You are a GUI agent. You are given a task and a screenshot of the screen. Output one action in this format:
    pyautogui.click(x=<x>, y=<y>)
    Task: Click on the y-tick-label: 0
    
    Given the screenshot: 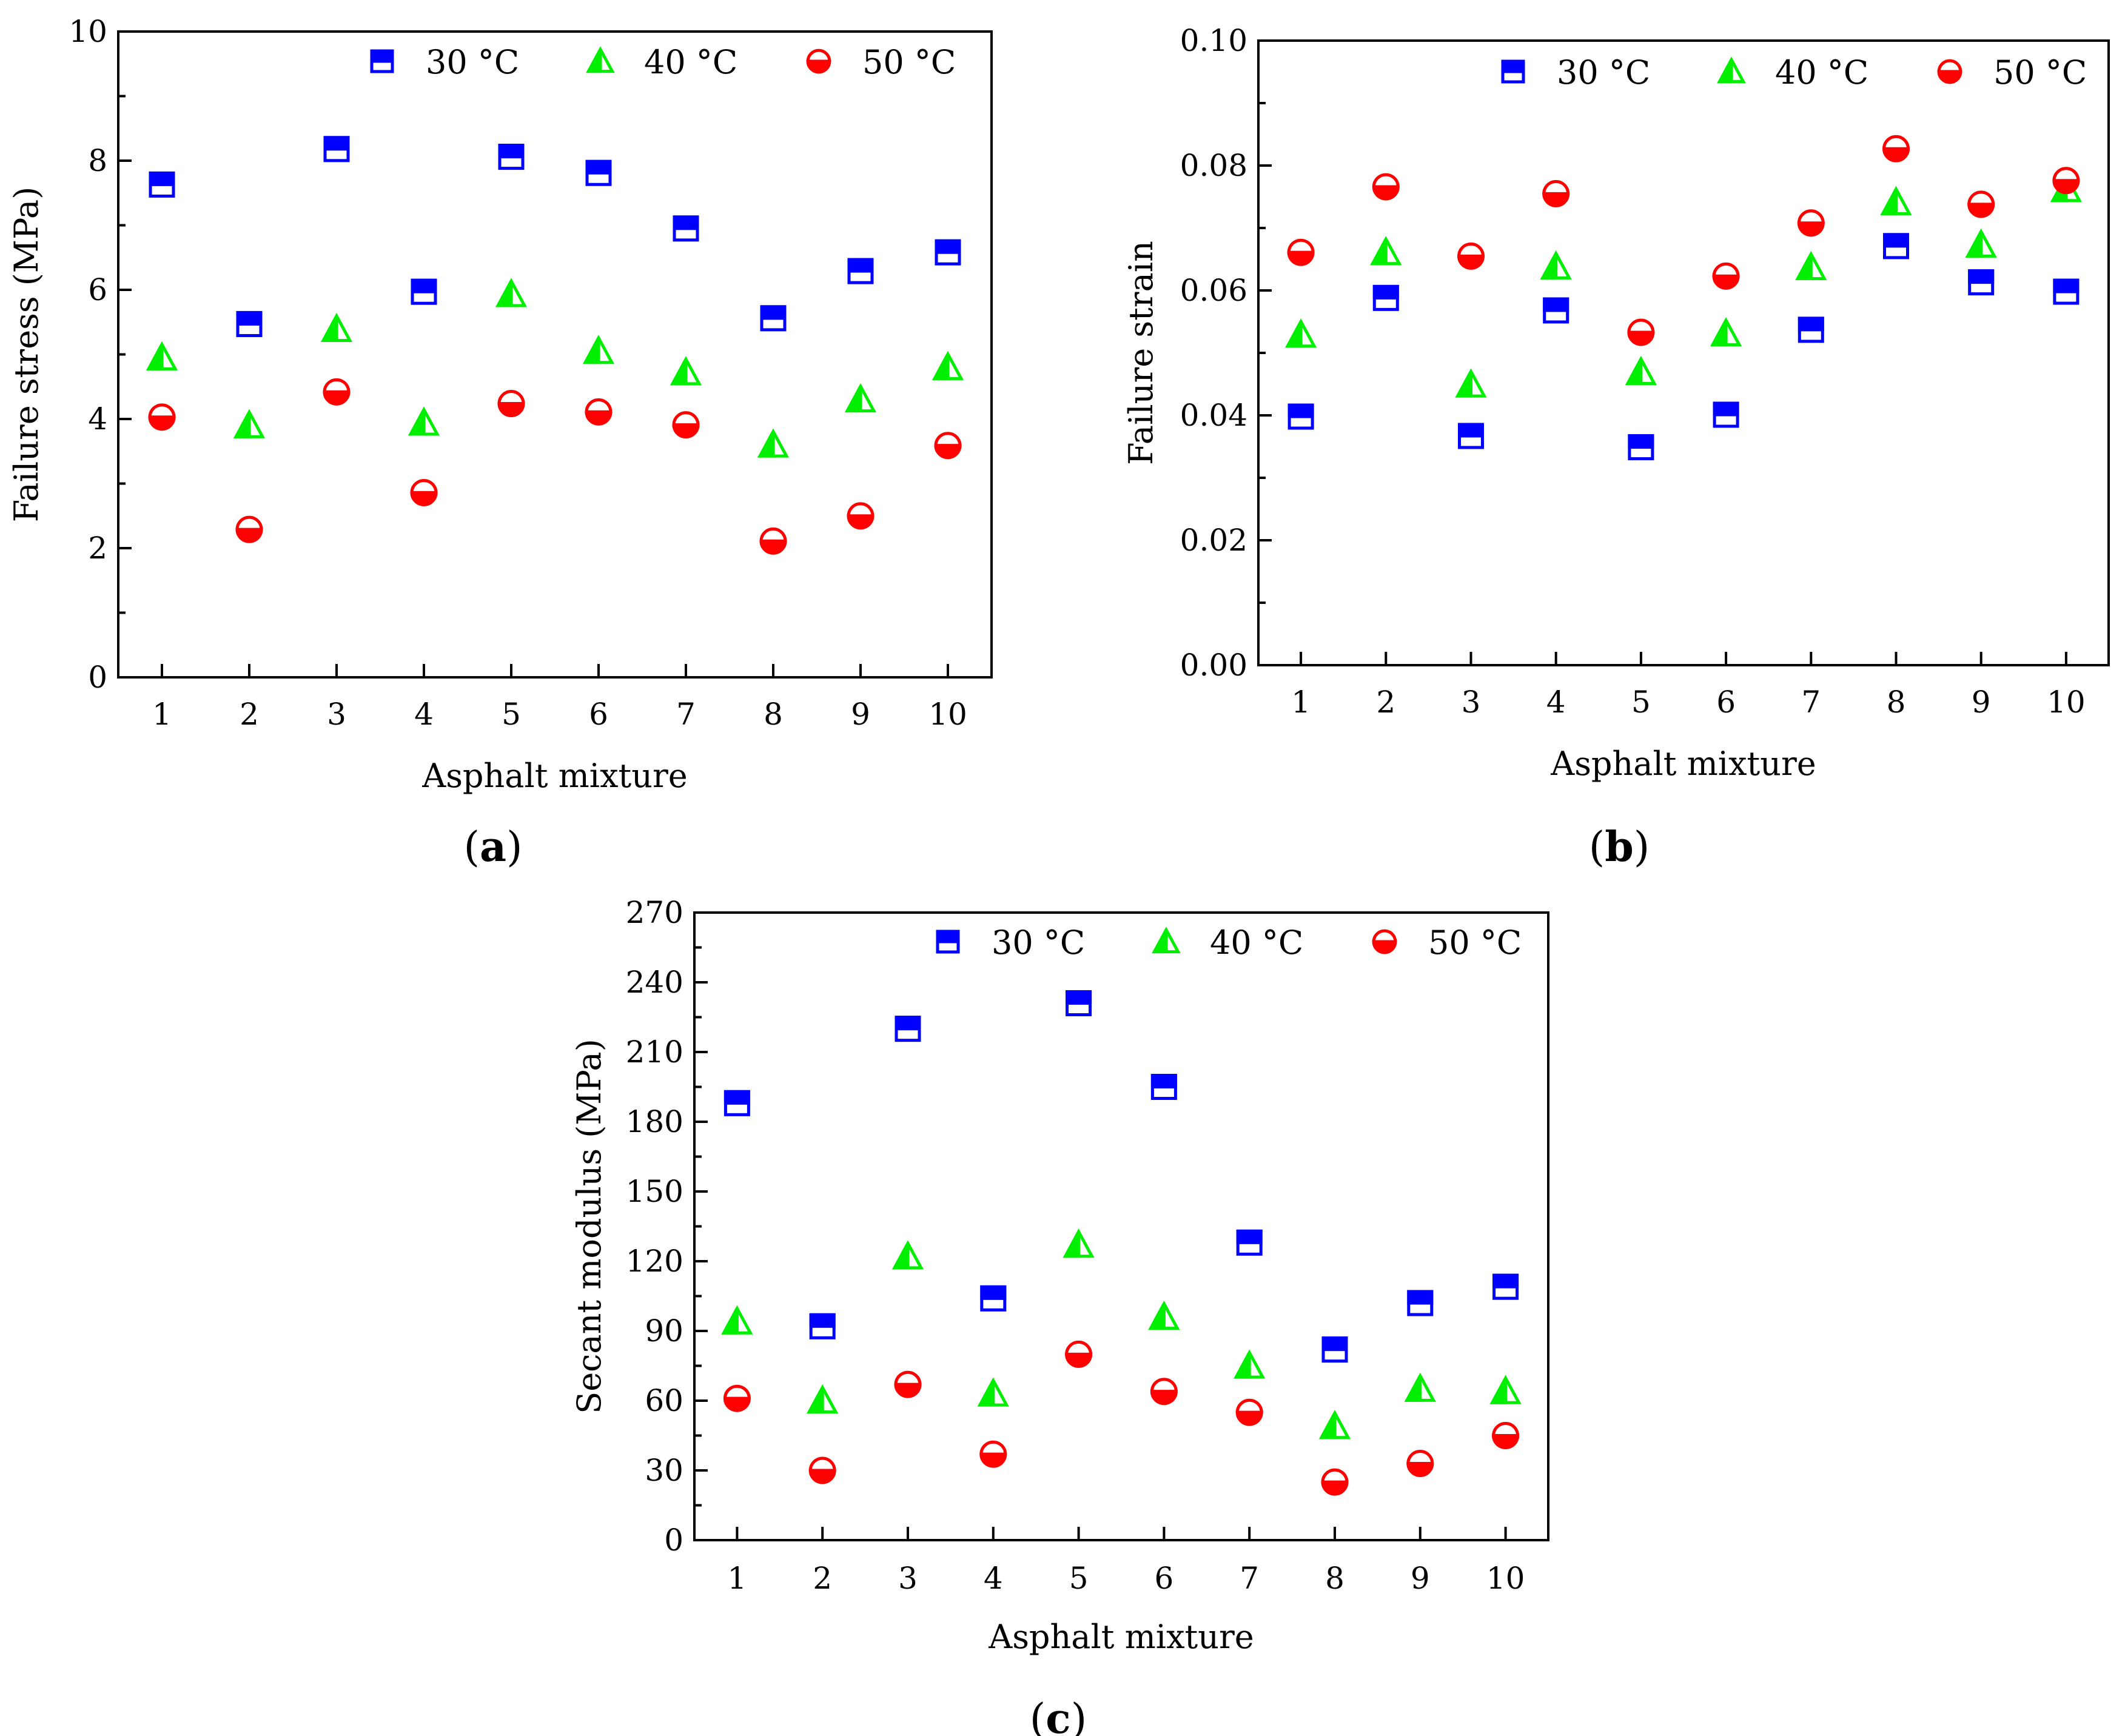 What is the action you would take?
    pyautogui.click(x=97, y=677)
    